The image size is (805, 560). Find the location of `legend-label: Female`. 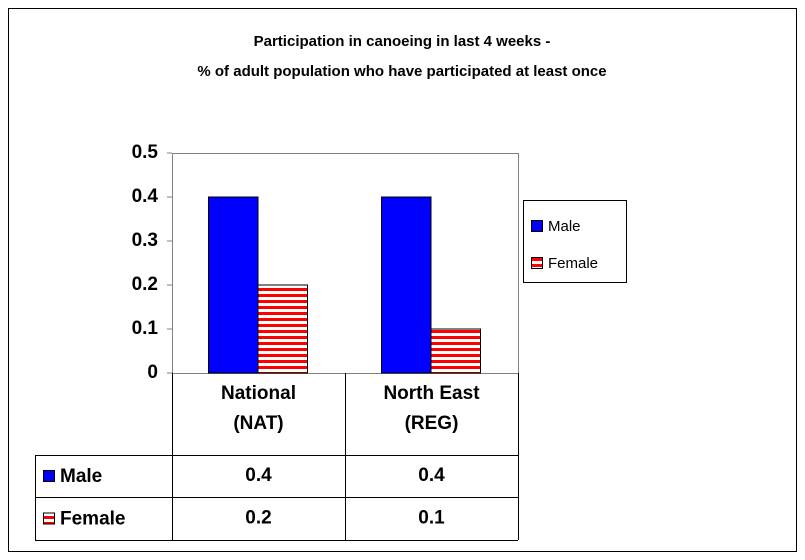

legend-label: Female is located at coordinates (573, 263).